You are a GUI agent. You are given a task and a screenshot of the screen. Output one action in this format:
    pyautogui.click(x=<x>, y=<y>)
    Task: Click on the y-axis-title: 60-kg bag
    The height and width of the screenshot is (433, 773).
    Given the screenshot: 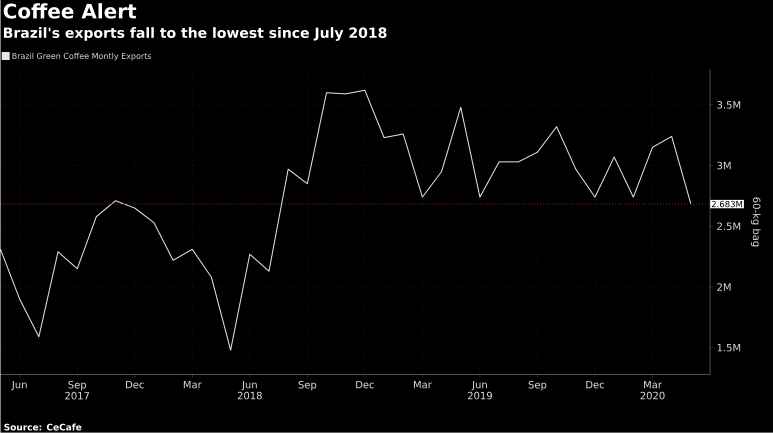 What is the action you would take?
    pyautogui.click(x=755, y=222)
    